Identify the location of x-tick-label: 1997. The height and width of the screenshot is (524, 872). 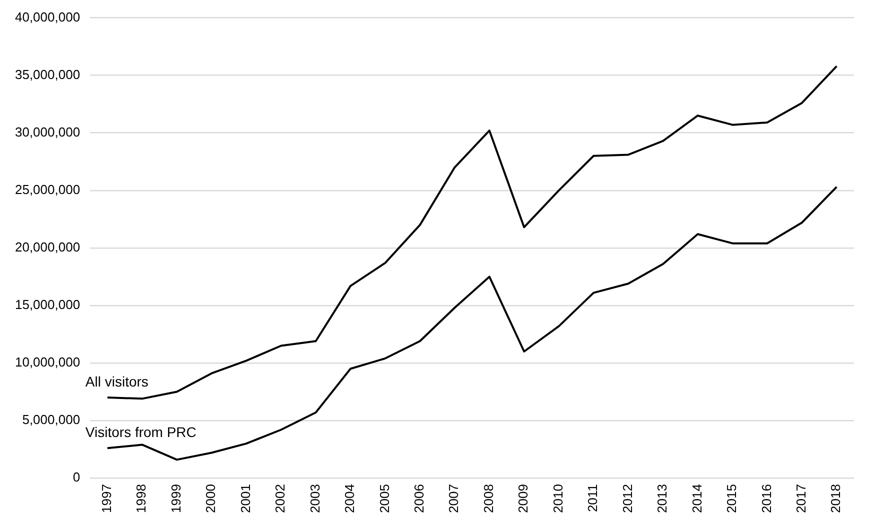
(106, 498).